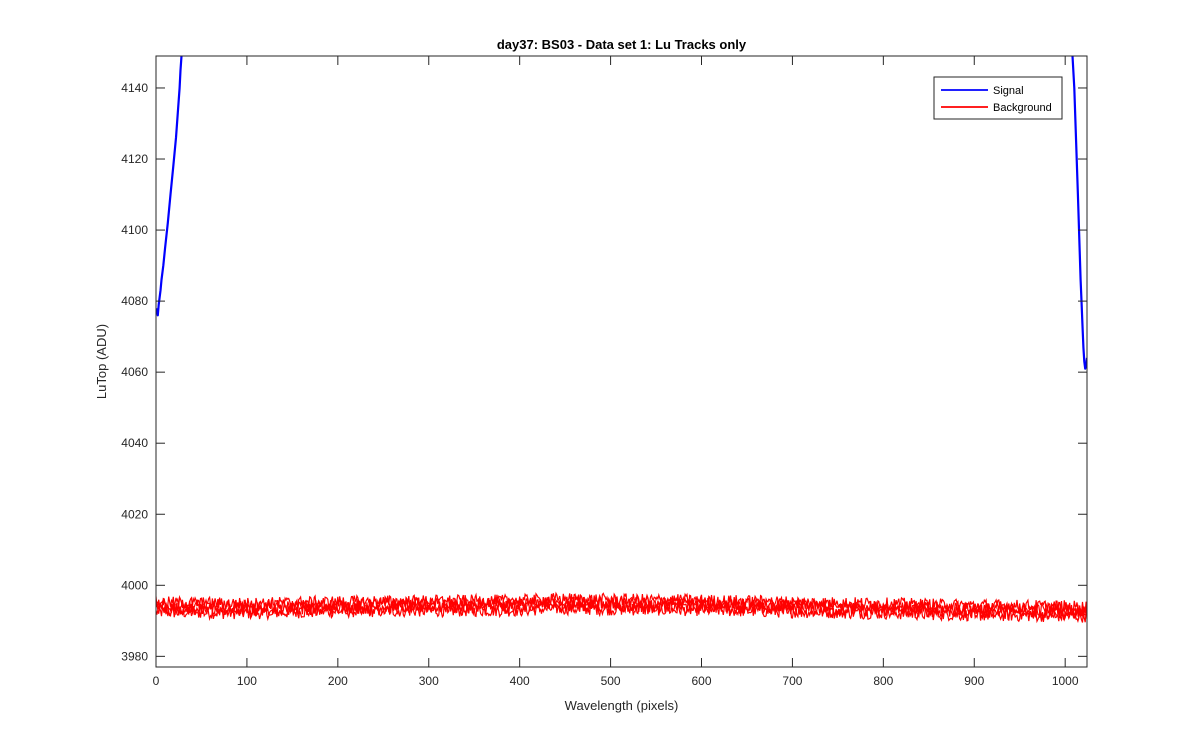 The image size is (1200, 750). What do you see at coordinates (1008, 91) in the screenshot?
I see `legend-label-signal: Signal` at bounding box center [1008, 91].